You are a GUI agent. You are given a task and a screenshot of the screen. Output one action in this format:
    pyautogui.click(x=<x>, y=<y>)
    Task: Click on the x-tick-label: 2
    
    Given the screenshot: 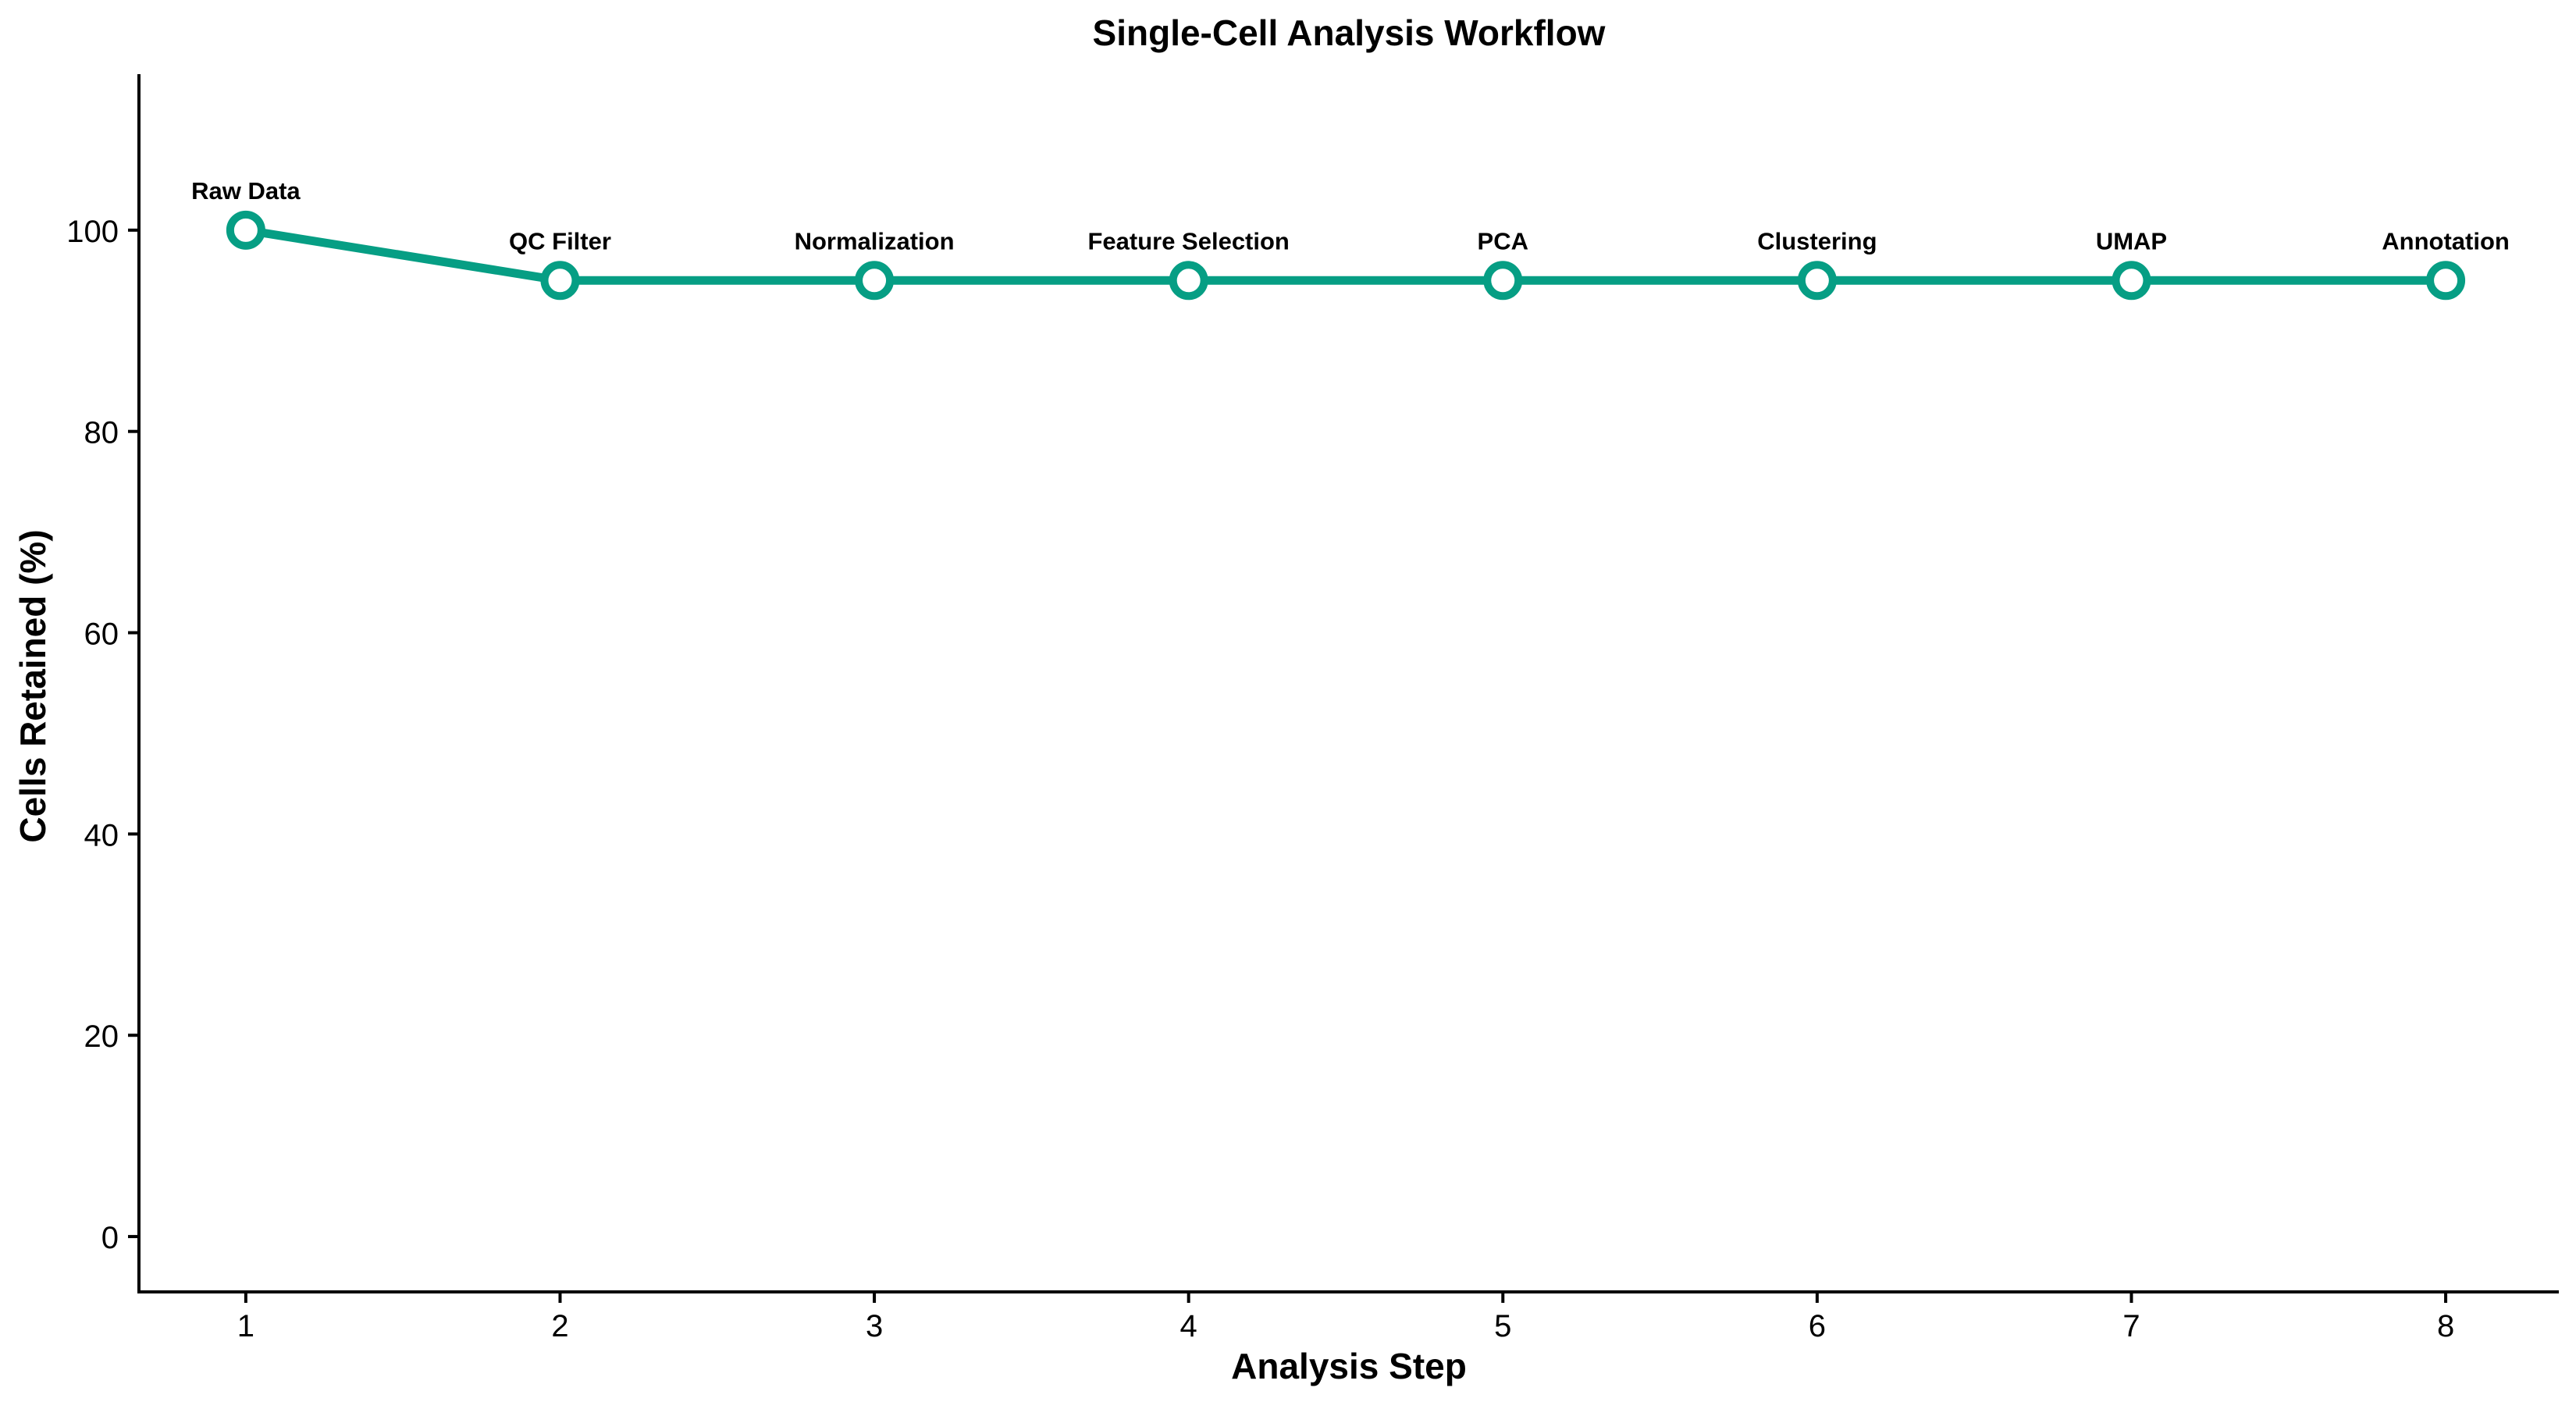 What is the action you would take?
    pyautogui.click(x=559, y=1326)
    